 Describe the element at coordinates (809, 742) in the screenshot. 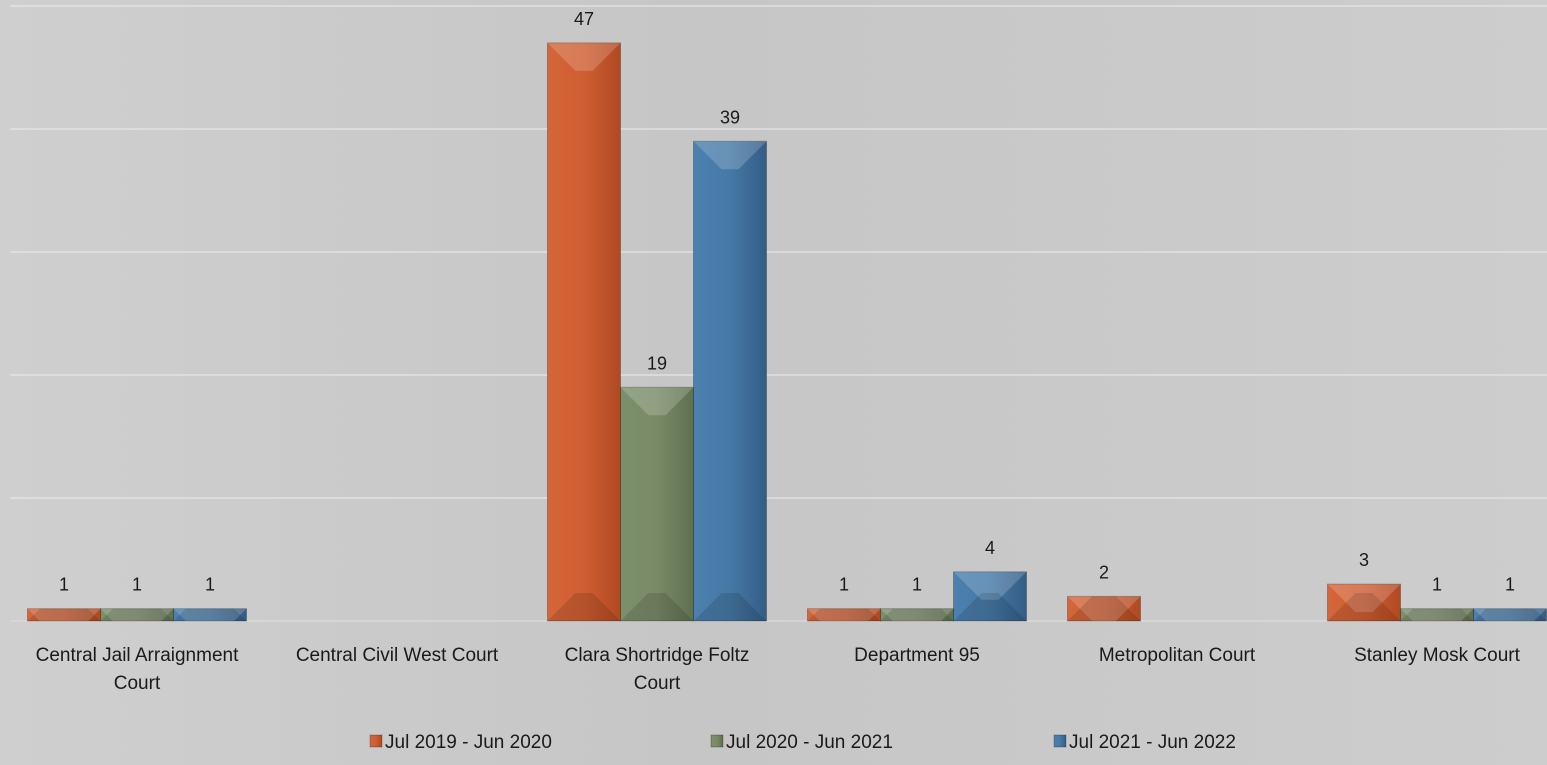

I see `legend-label: Jul 2020 - Jun 2021` at that location.